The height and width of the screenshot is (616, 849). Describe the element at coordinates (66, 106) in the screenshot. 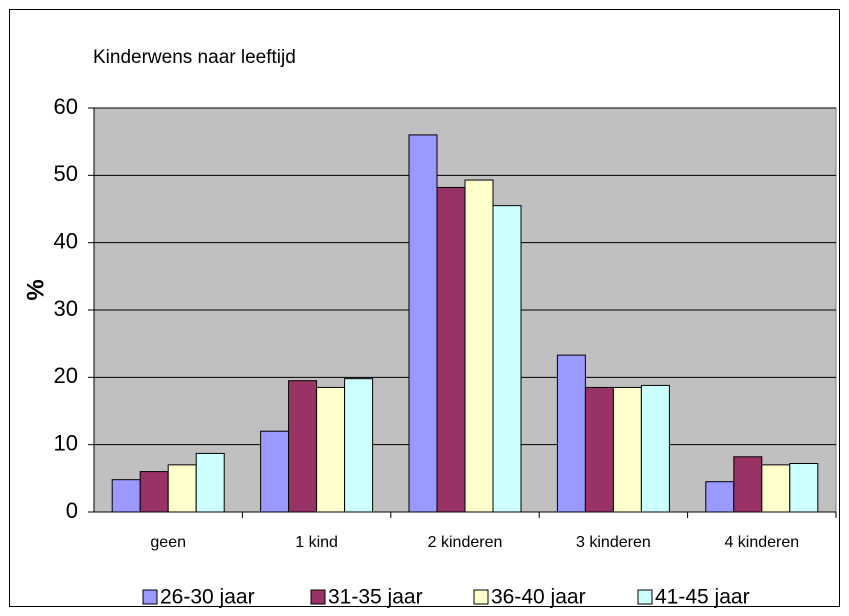

I see `y-tick-label: 60` at that location.